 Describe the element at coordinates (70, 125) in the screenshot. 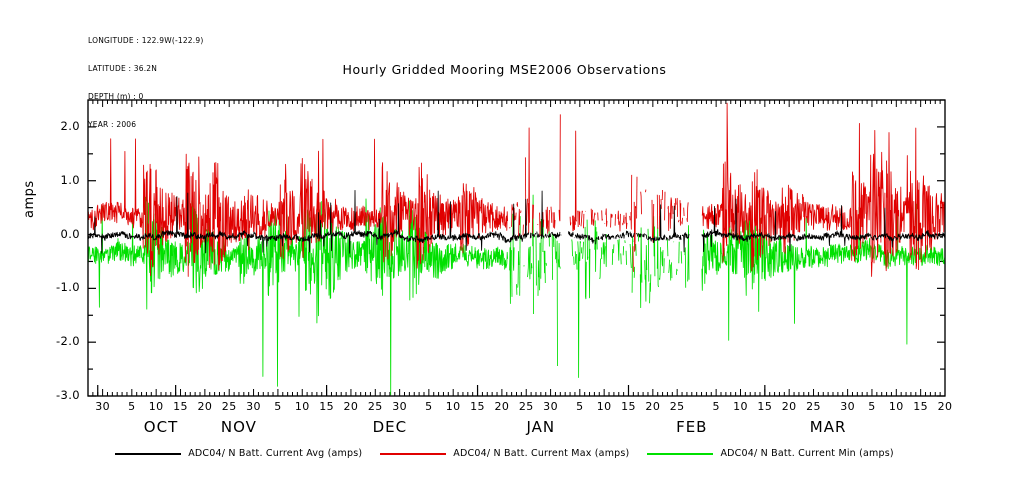

I see `y-tick-label: 2.0` at that location.